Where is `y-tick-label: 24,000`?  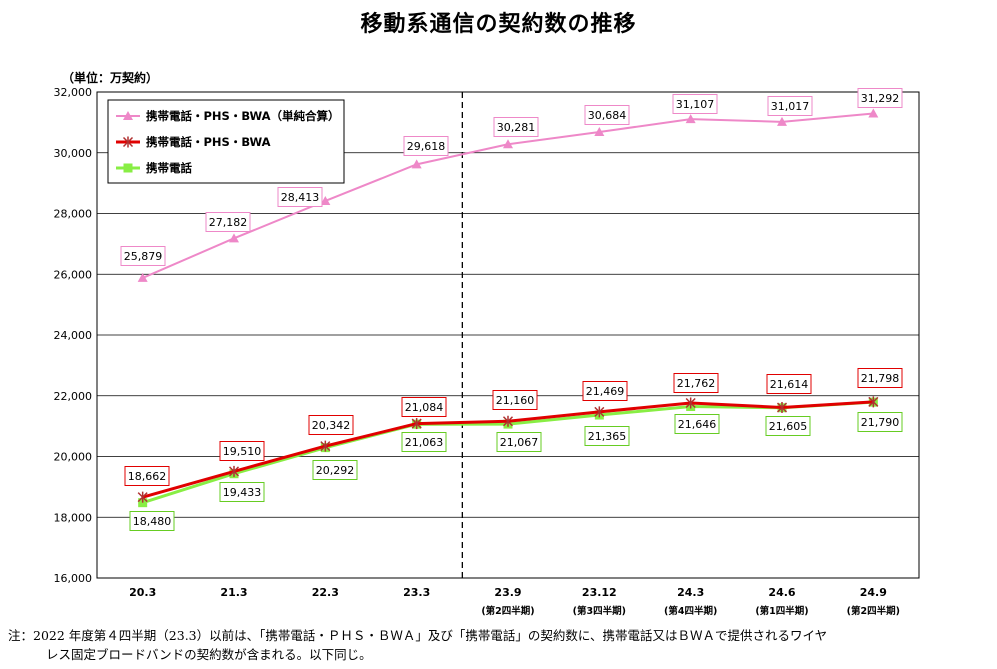
y-tick-label: 24,000 is located at coordinates (73, 335).